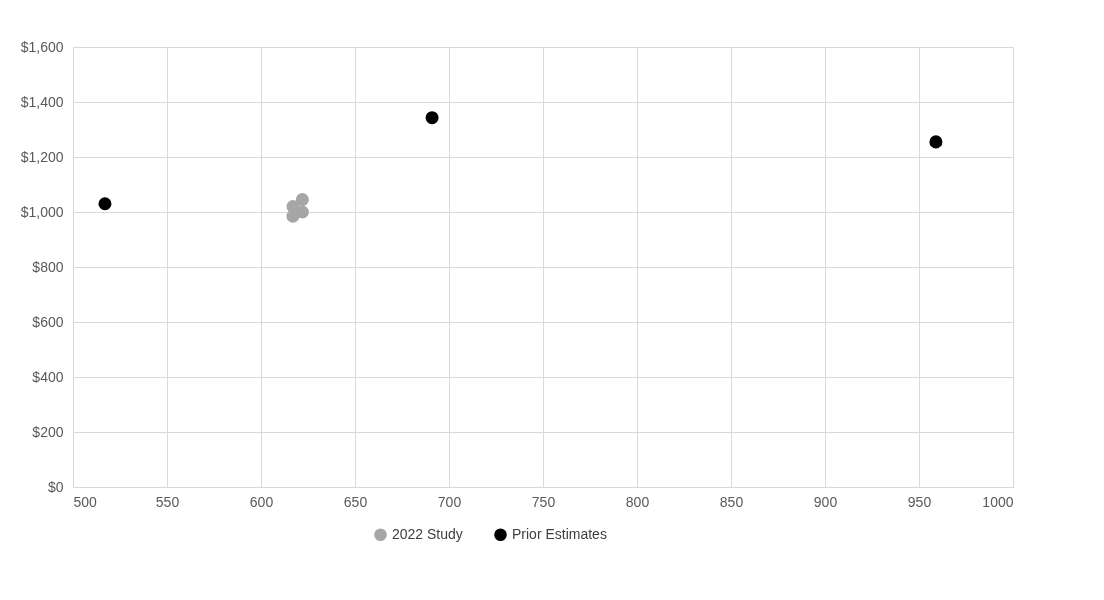  What do you see at coordinates (427, 533) in the screenshot?
I see `legend-label: 2022 Study` at bounding box center [427, 533].